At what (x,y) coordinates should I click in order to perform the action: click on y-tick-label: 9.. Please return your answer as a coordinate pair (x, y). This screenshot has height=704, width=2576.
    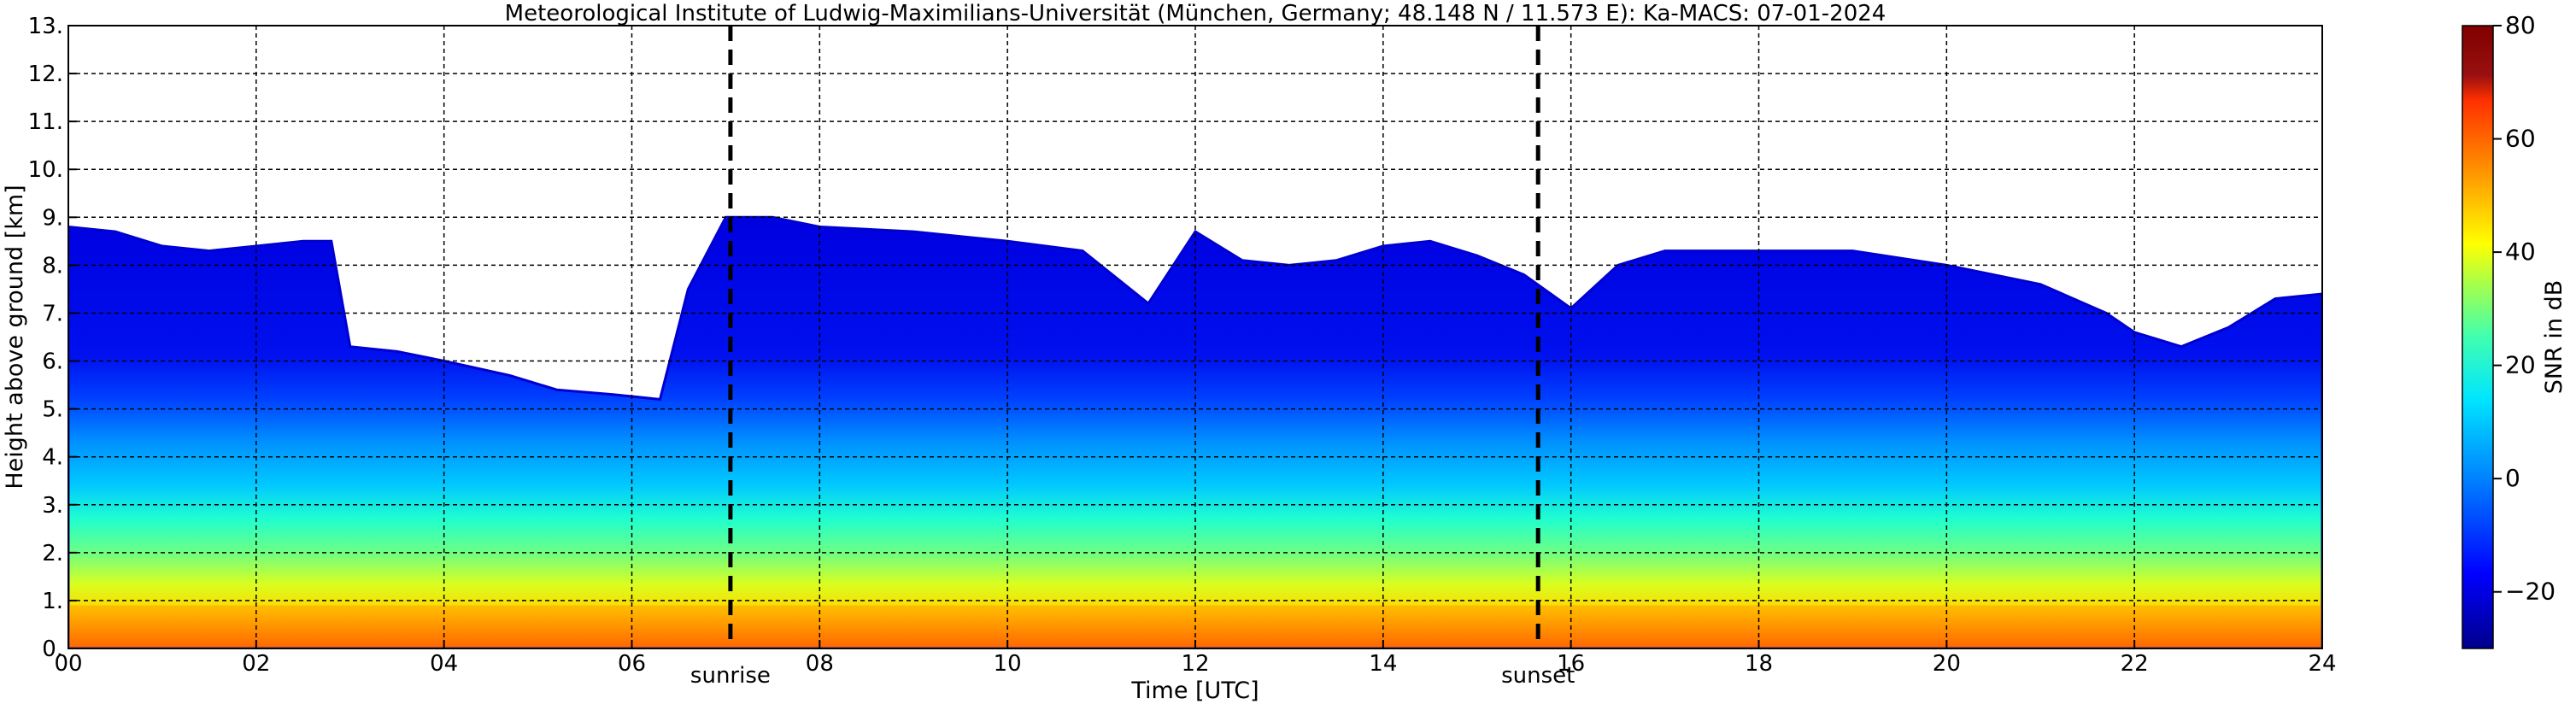
    Looking at the image, I should click on (52, 218).